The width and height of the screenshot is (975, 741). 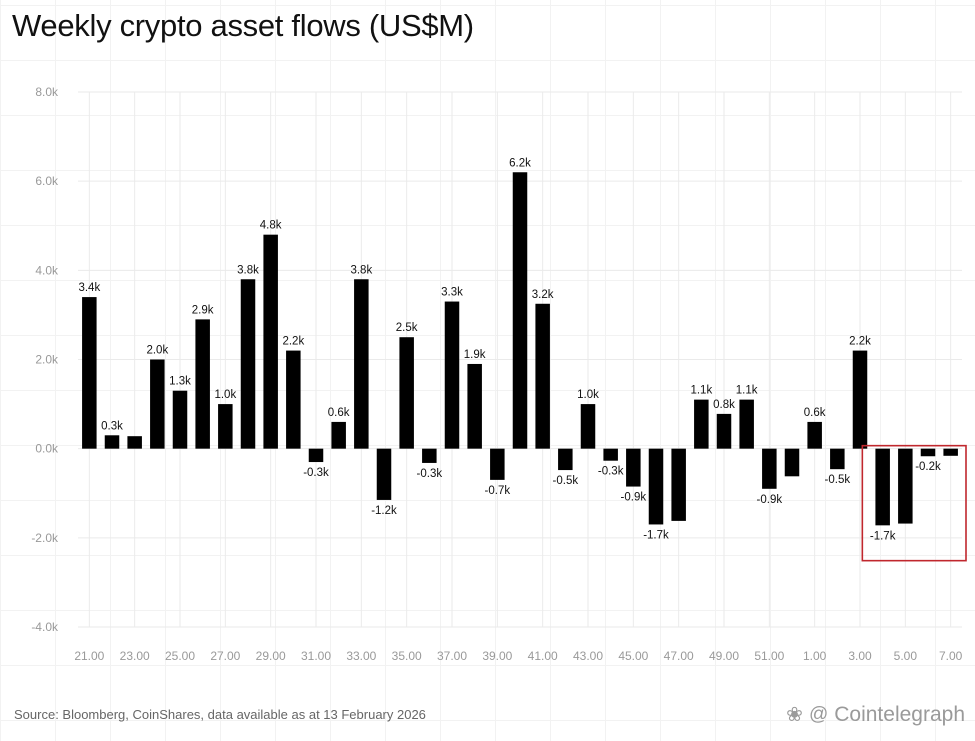 What do you see at coordinates (543, 656) in the screenshot?
I see `x-tick-label: 41.00` at bounding box center [543, 656].